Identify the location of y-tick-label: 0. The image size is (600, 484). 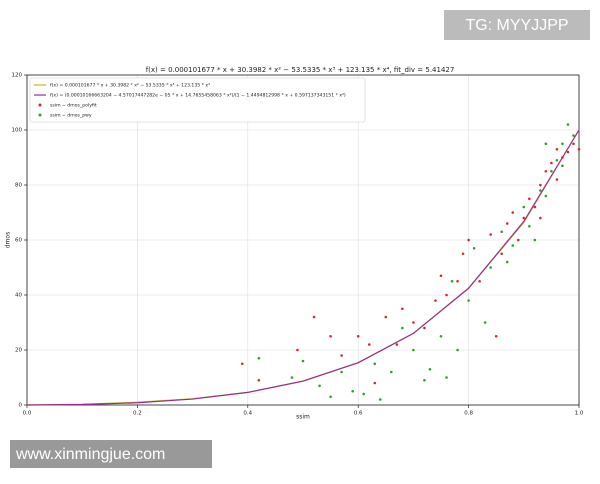
(21, 406).